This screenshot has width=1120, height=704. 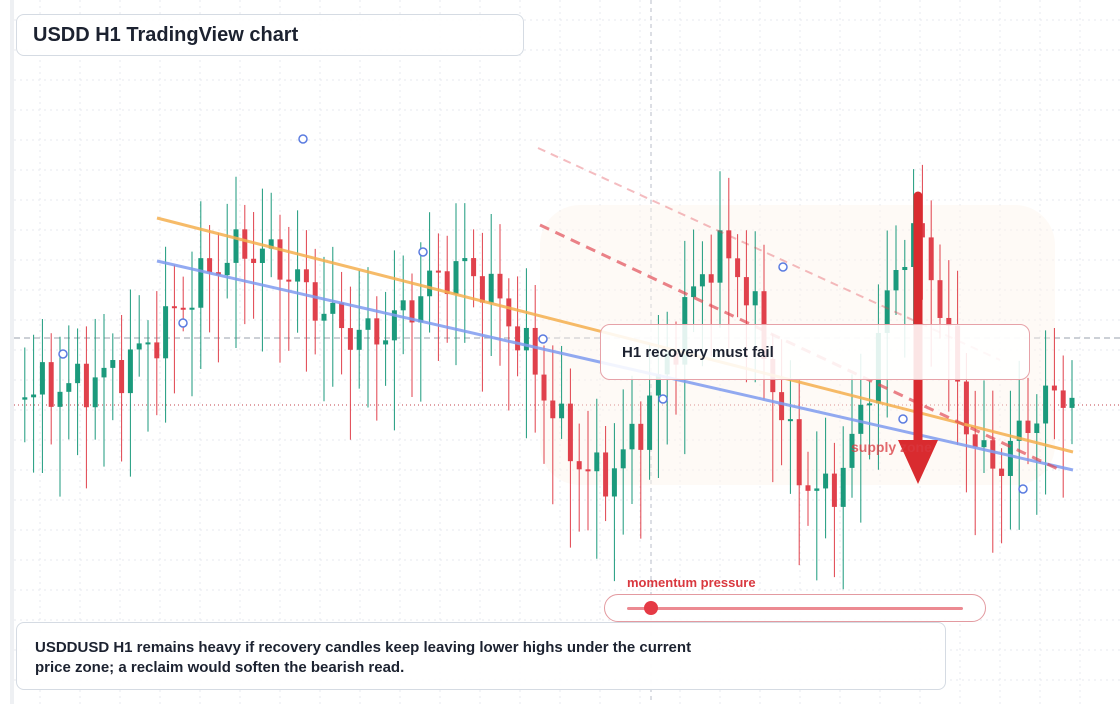 What do you see at coordinates (891, 447) in the screenshot?
I see `supply-zone-label: supply zone` at bounding box center [891, 447].